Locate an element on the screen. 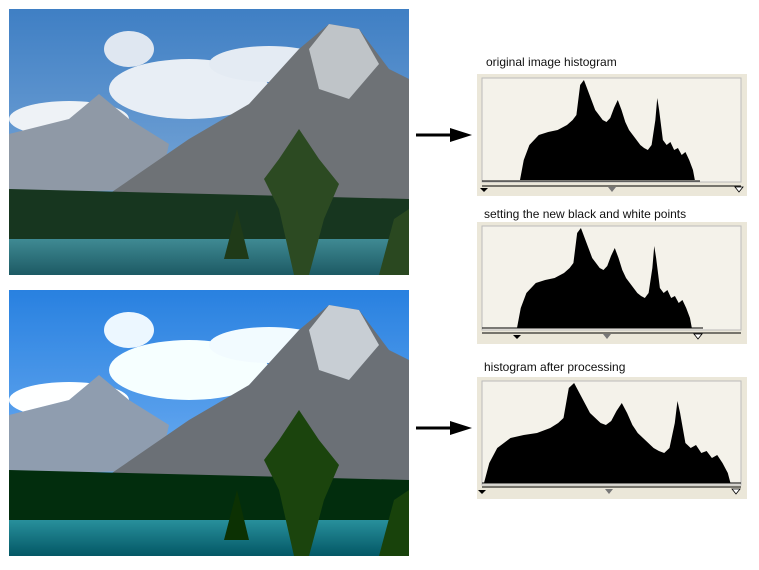 The image size is (759, 570). panel-label: histogram after processing is located at coordinates (554, 367).